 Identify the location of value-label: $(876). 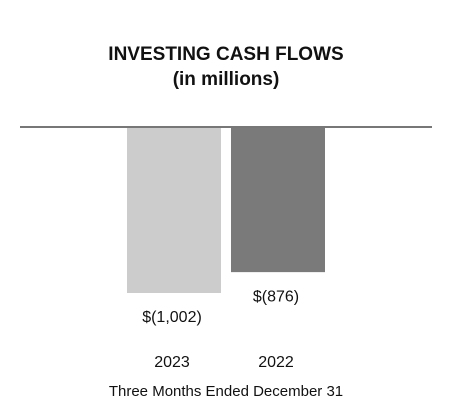
(276, 296).